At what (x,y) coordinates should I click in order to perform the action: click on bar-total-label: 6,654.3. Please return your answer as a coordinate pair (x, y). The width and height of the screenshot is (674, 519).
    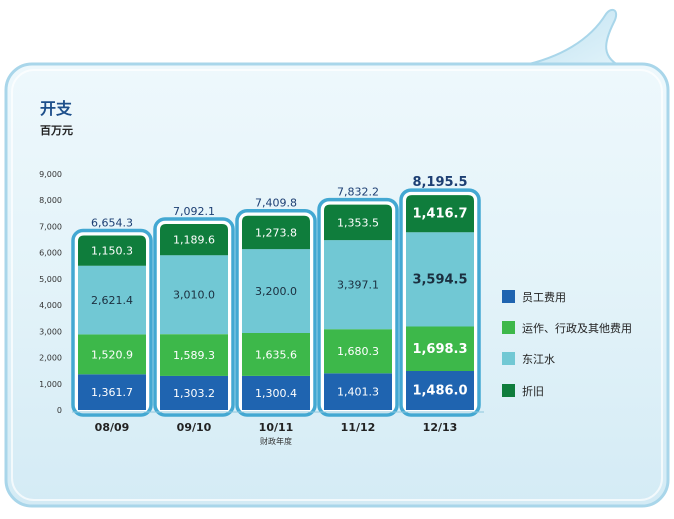
    Looking at the image, I should click on (112, 223).